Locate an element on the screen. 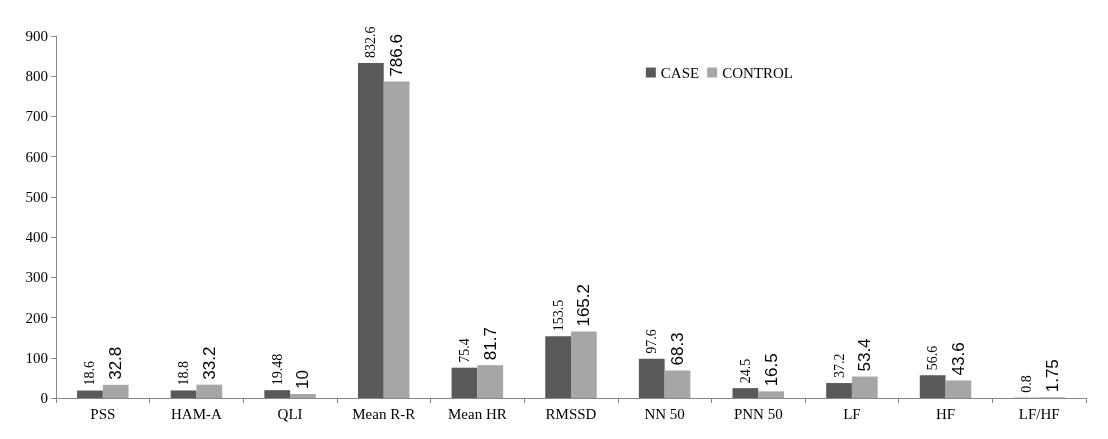 This screenshot has width=1108, height=439. data-label: 37.2 is located at coordinates (839, 366).